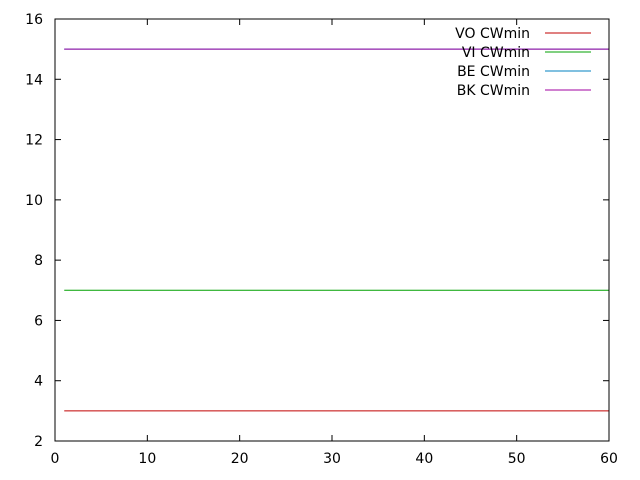  What do you see at coordinates (609, 459) in the screenshot?
I see `x-tick-label: 60` at bounding box center [609, 459].